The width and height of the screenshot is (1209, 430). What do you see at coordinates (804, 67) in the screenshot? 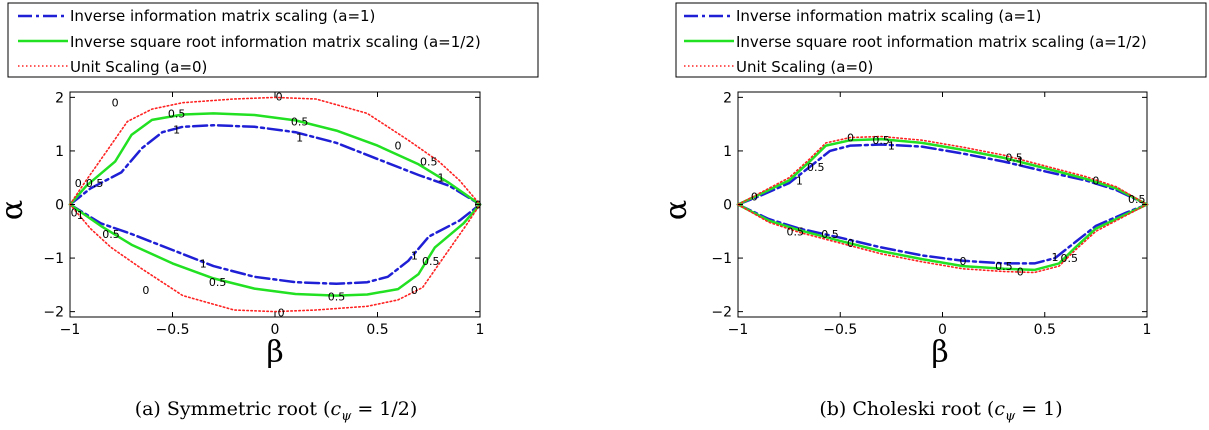
I see `legend-label-b3: Unit Scaling (a=0)` at bounding box center [804, 67].